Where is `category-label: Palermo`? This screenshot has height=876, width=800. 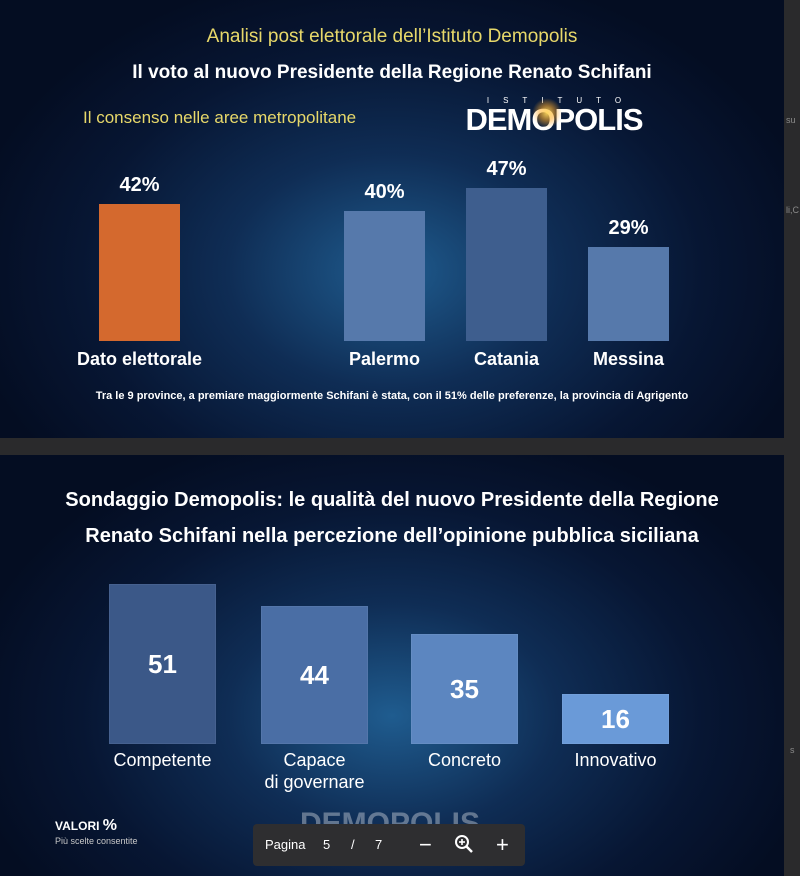 category-label: Palermo is located at coordinates (384, 359).